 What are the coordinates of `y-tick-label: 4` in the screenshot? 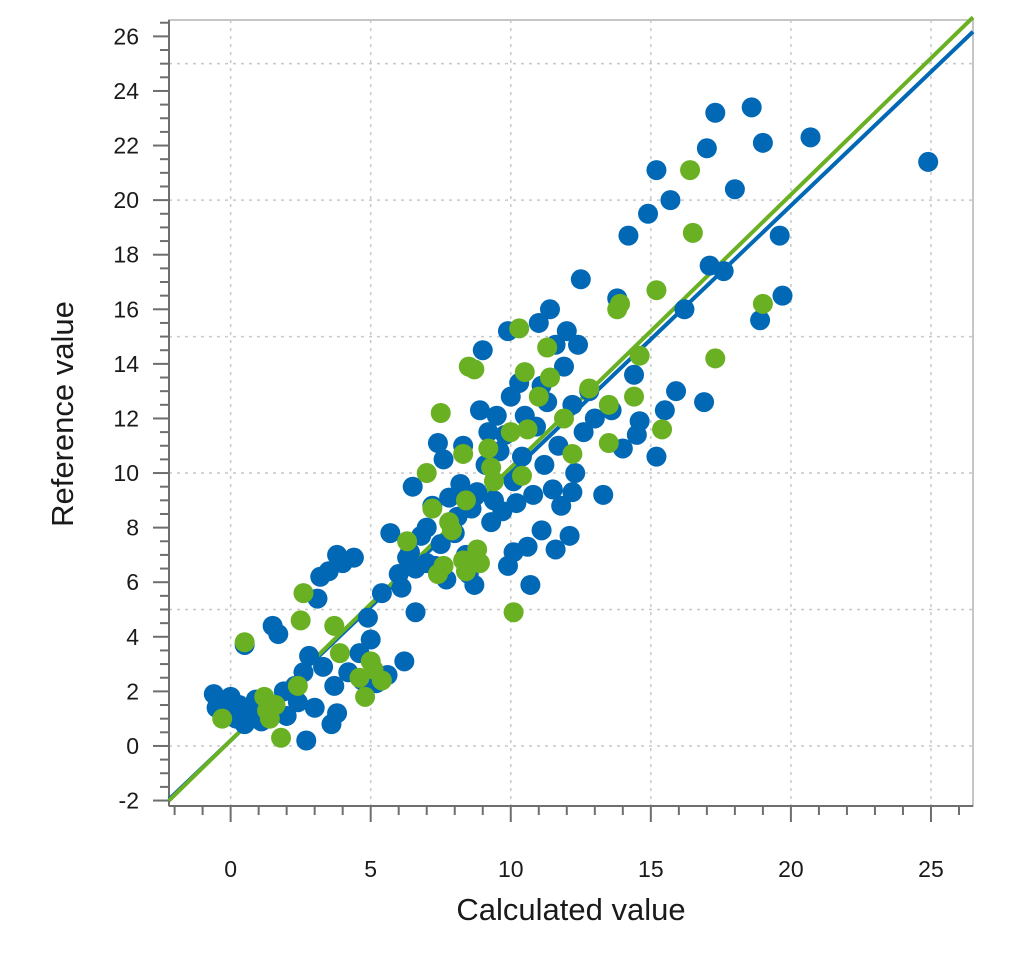 It's located at (132, 637).